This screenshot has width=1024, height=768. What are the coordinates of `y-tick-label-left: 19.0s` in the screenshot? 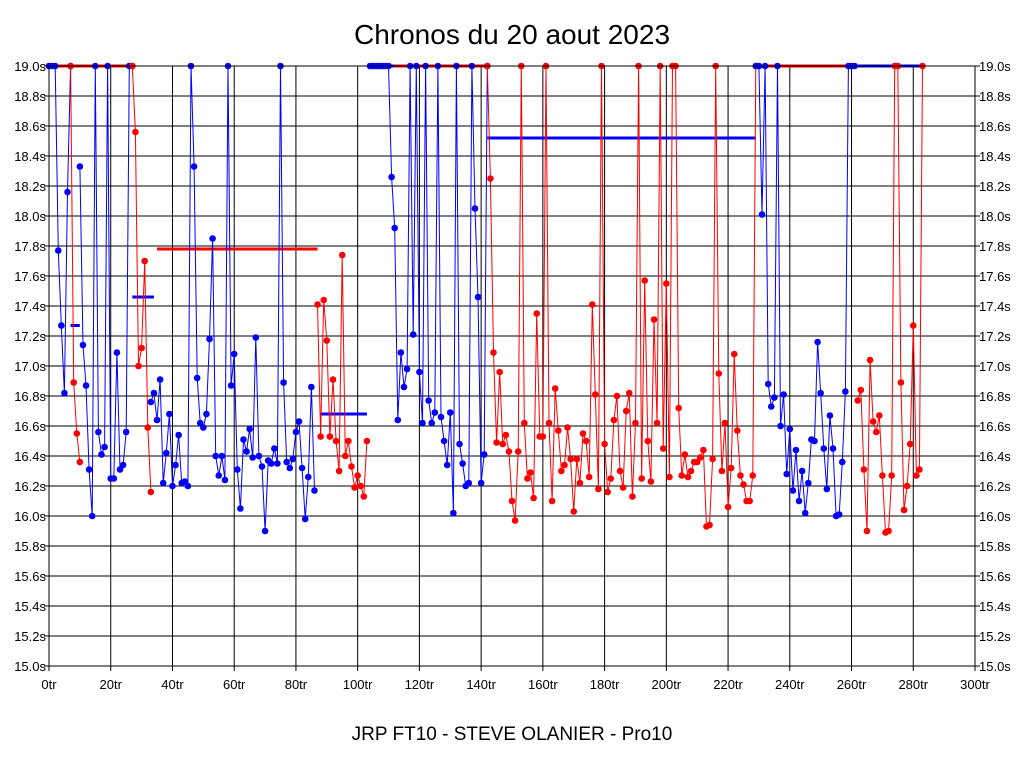 It's located at (30, 66).